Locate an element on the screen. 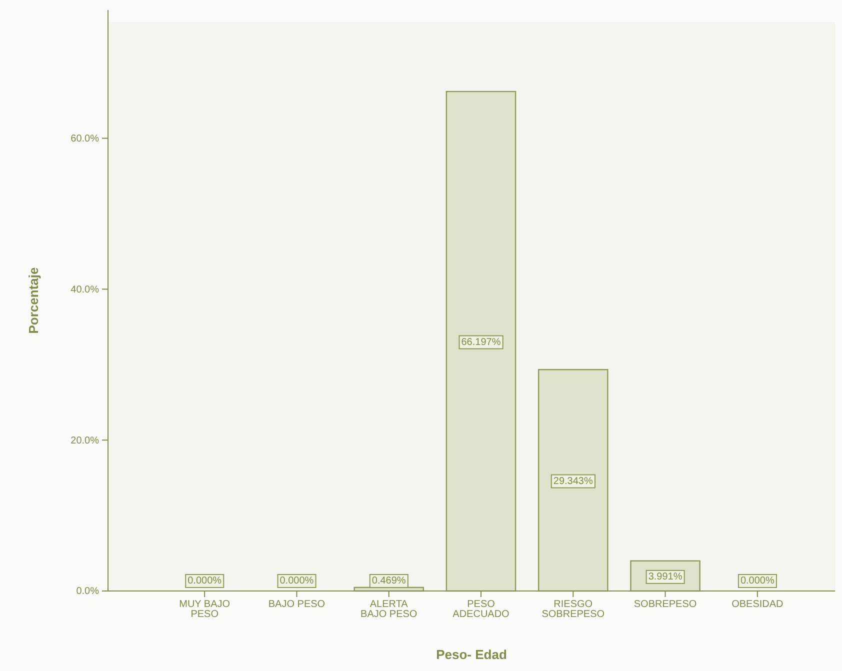 The image size is (842, 671). x-axis-title: Peso- Edad is located at coordinates (471, 654).